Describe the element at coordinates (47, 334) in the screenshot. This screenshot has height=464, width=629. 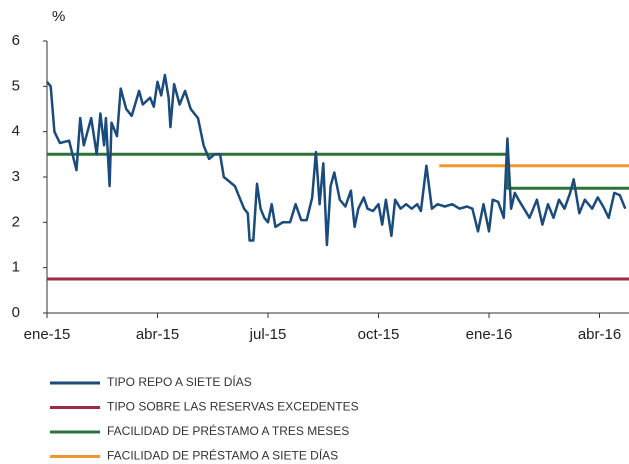
I see `x-tick-label: ene-15` at that location.